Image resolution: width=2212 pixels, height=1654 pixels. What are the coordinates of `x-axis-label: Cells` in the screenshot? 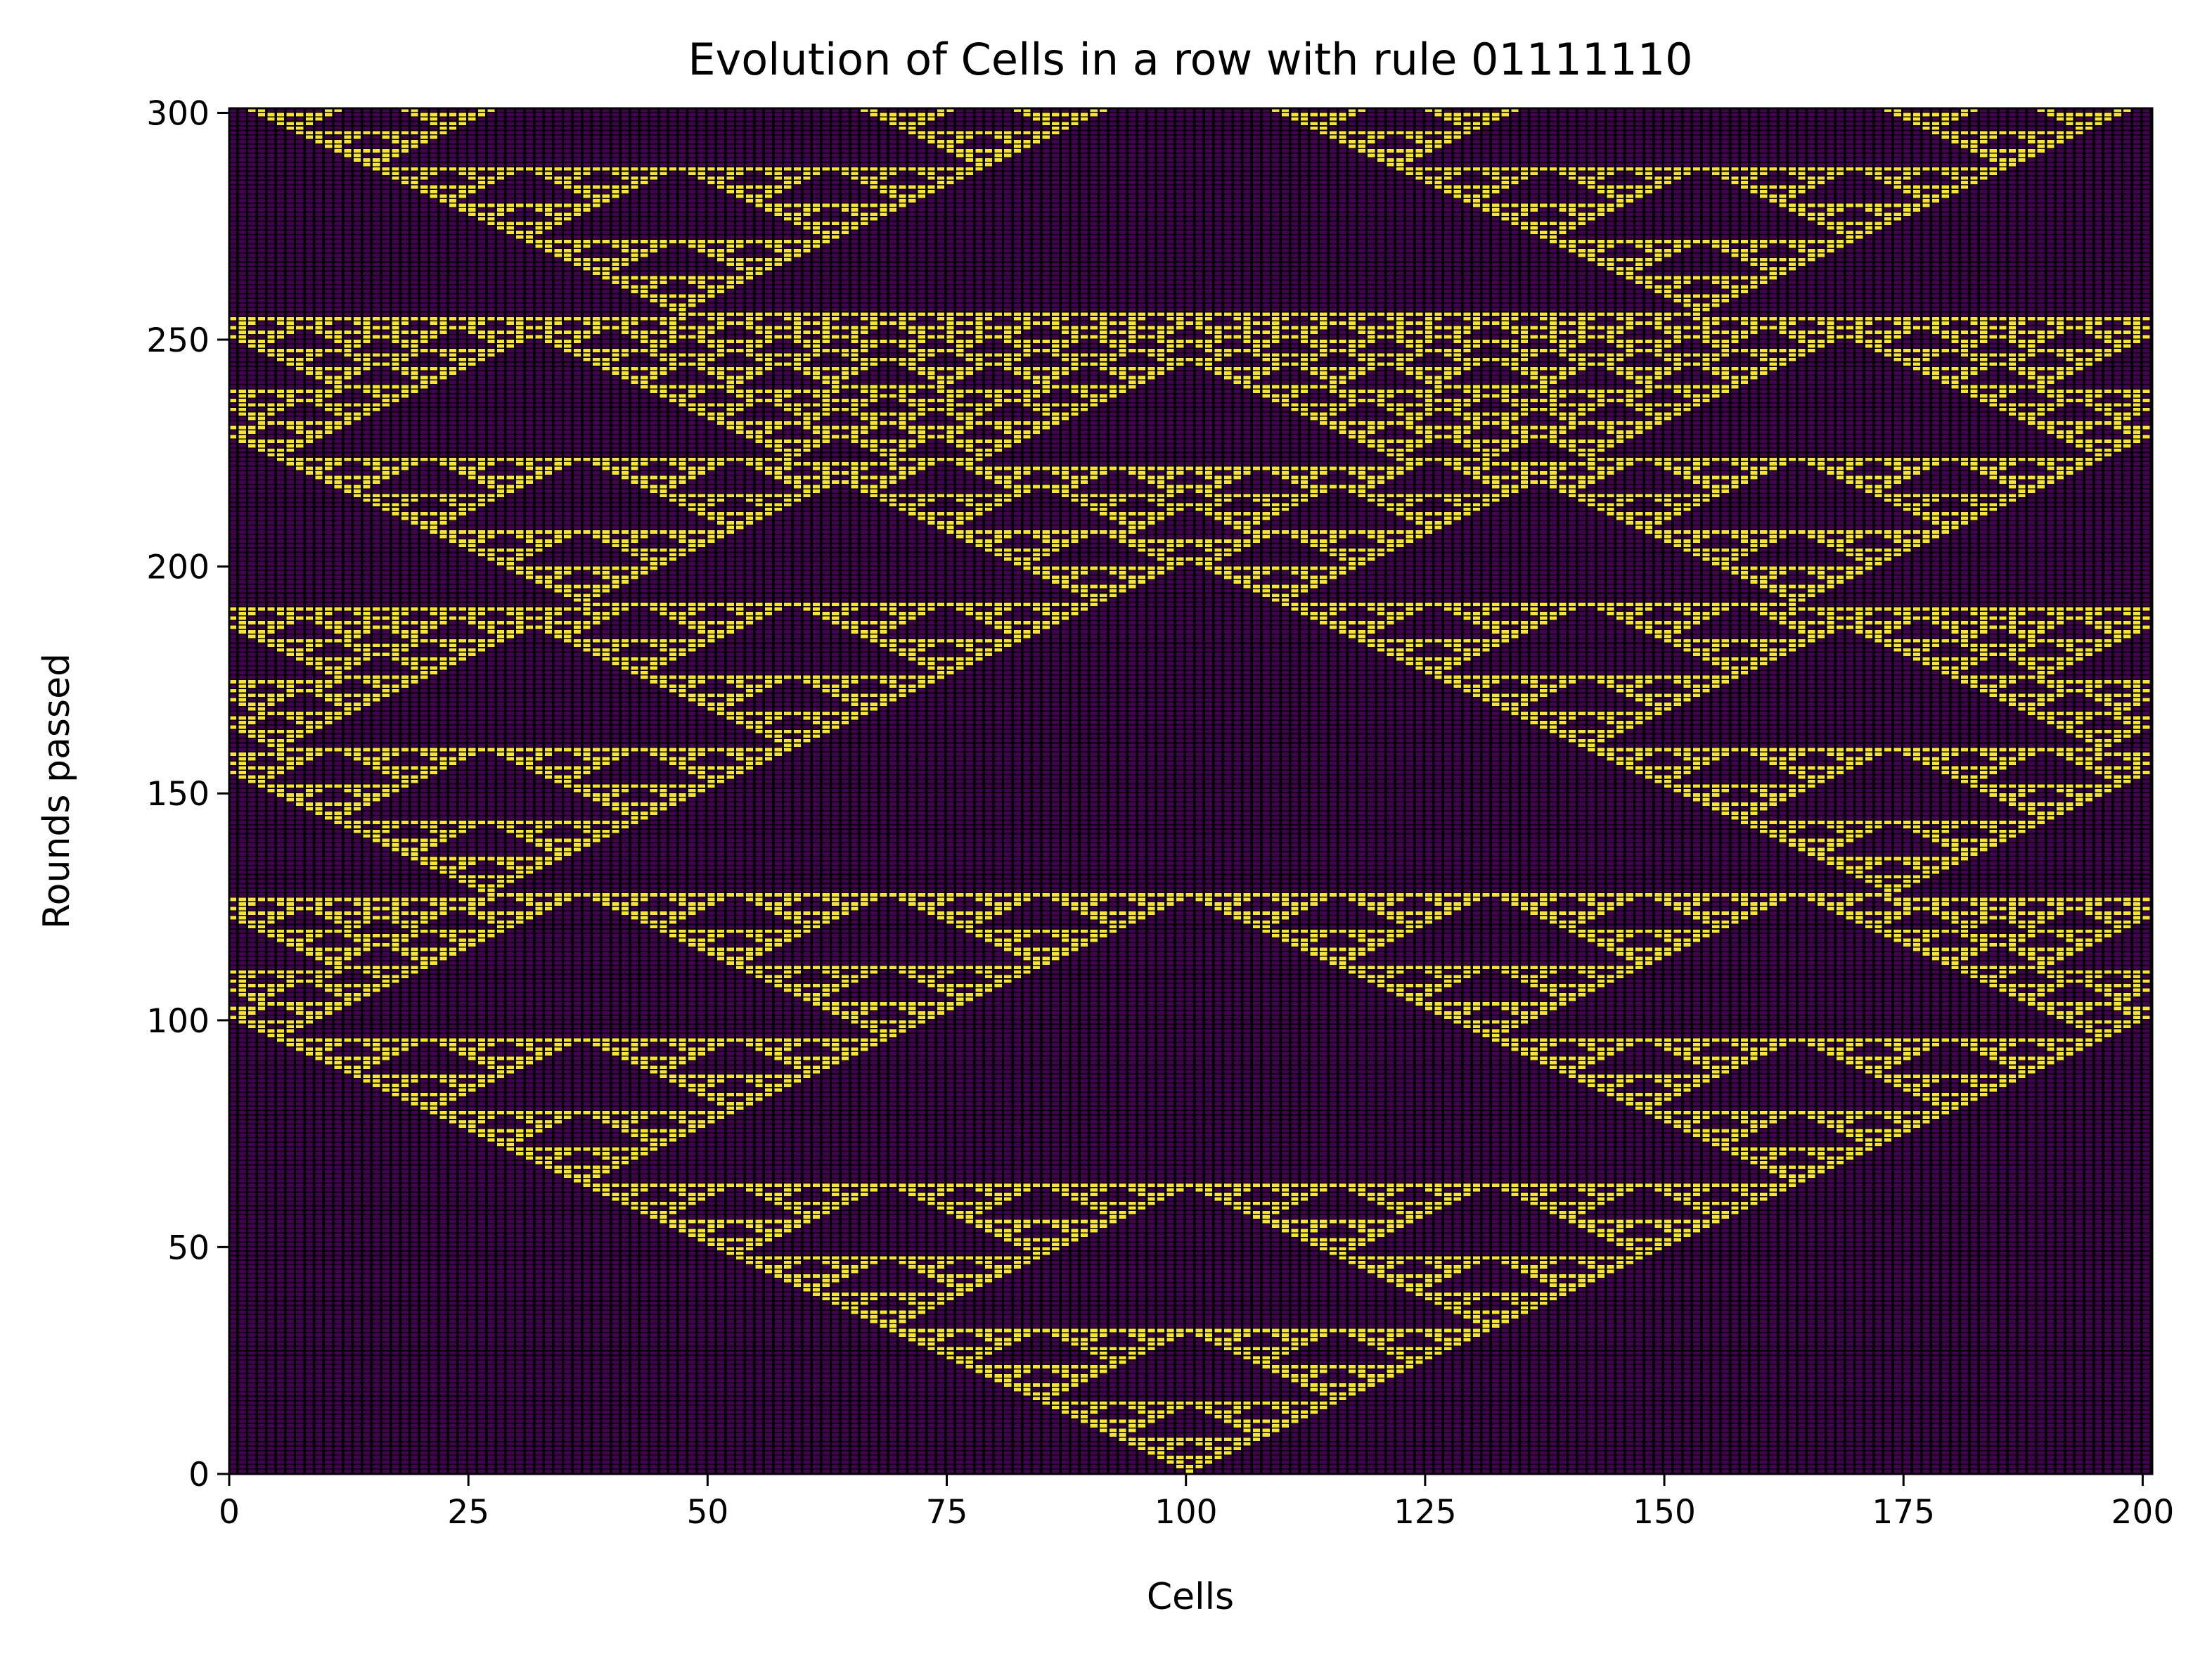 It's located at (1190, 1597).